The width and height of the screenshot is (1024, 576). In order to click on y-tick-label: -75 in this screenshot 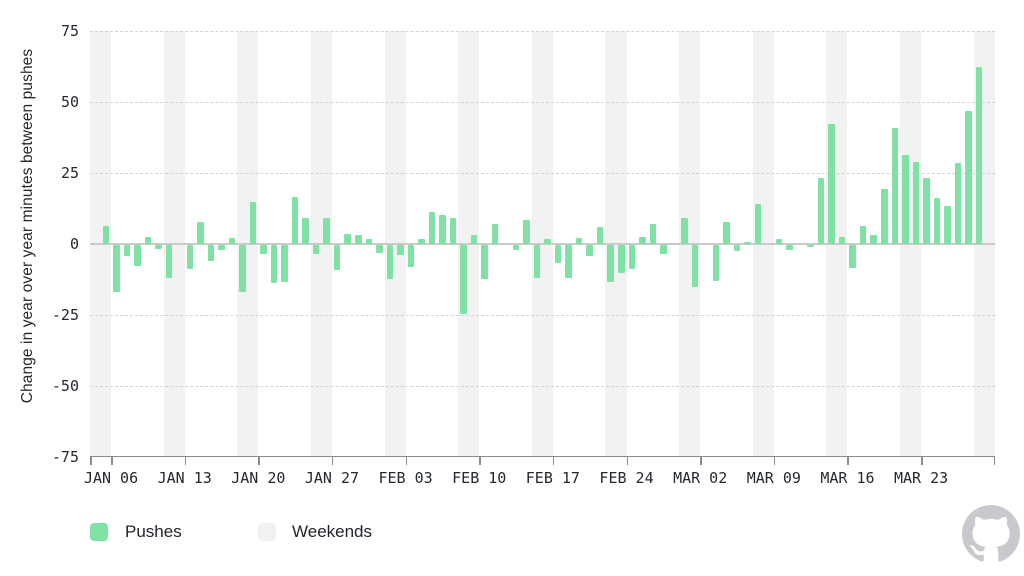, I will do `click(65, 456)`.